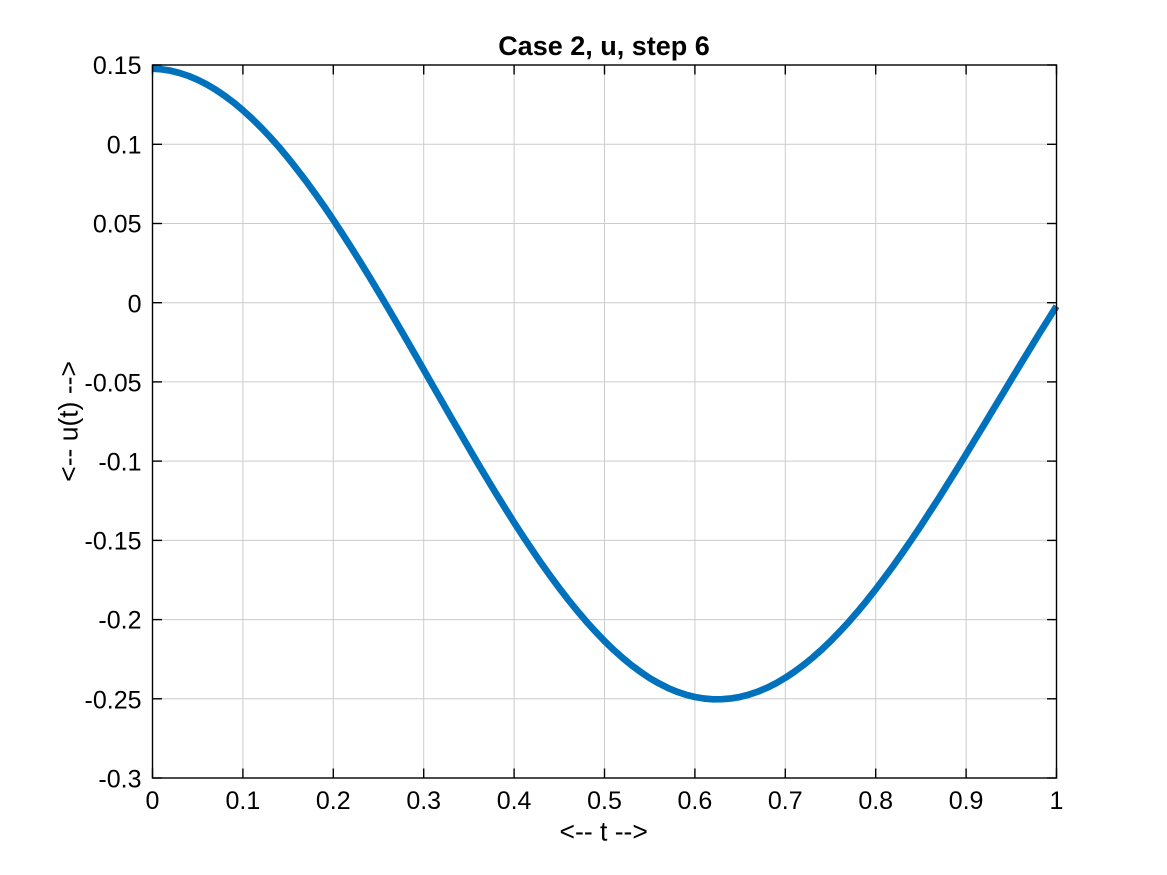 The width and height of the screenshot is (1167, 875). Describe the element at coordinates (117, 225) in the screenshot. I see `svg-text: 0.05` at that location.